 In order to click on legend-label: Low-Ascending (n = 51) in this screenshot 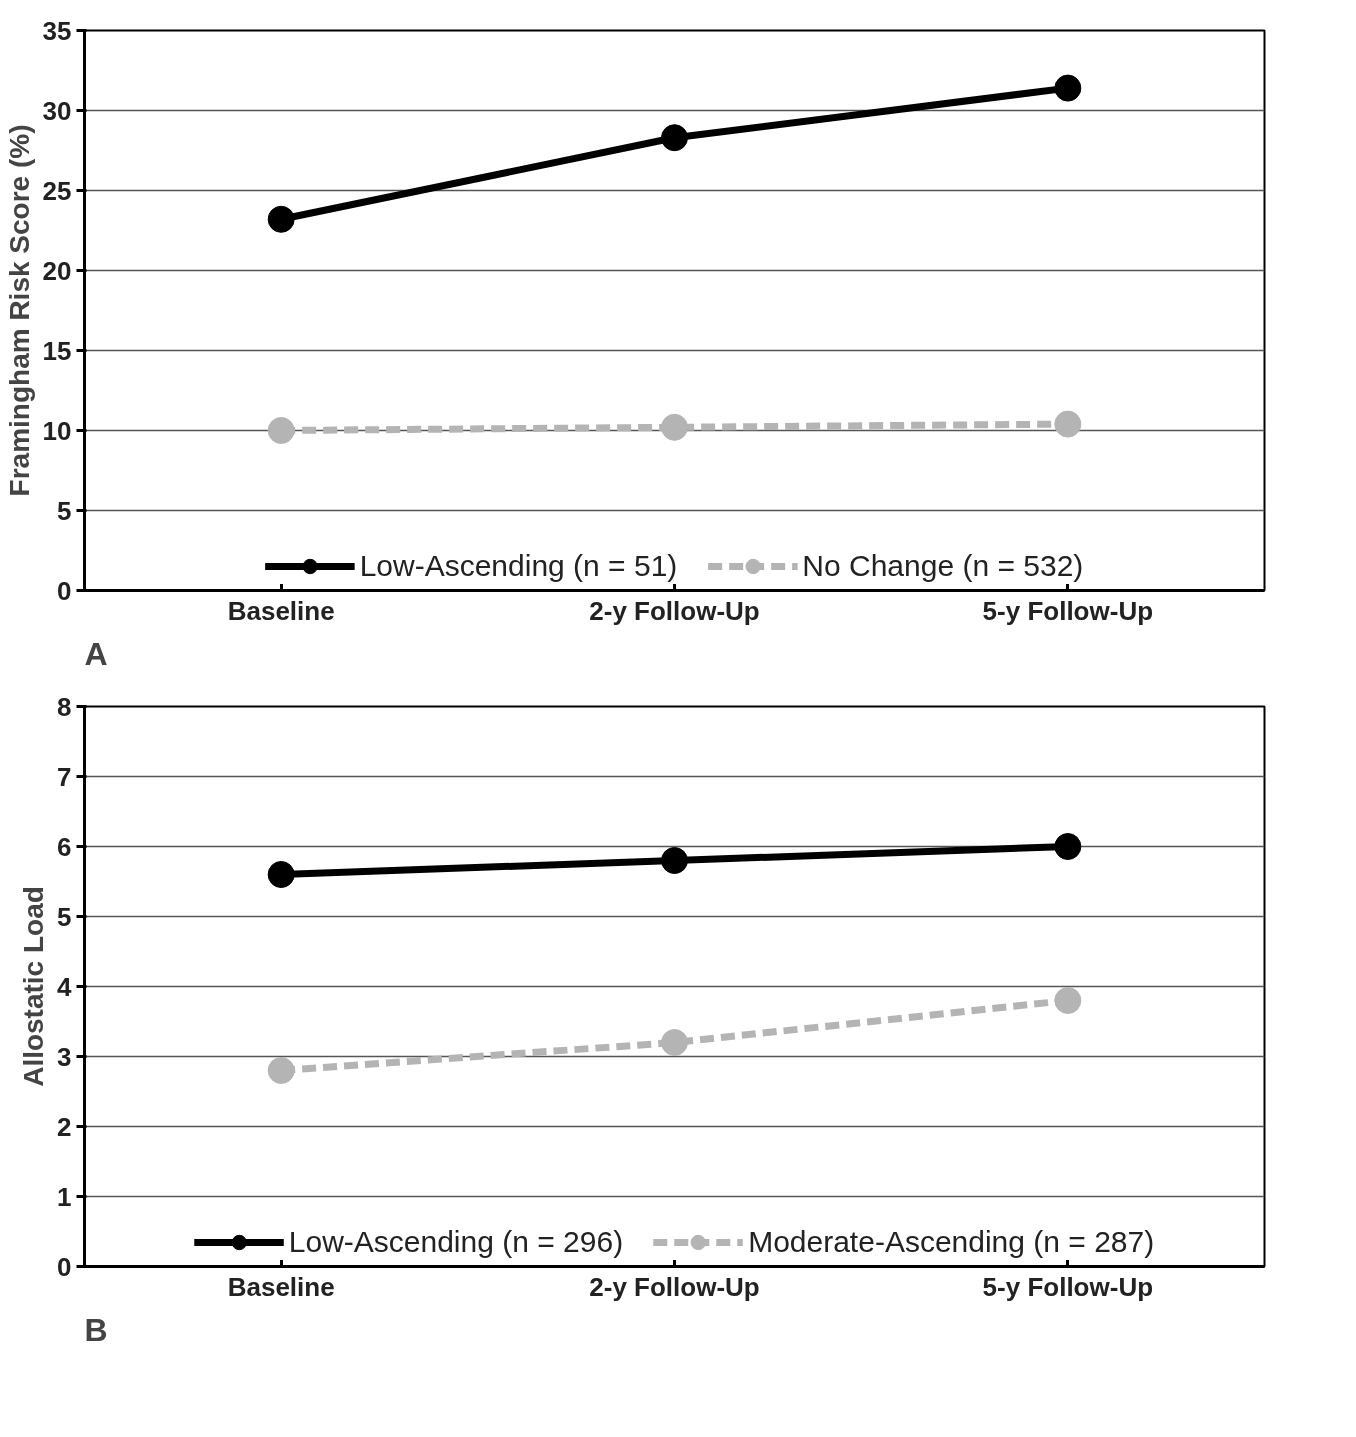, I will do `click(518, 566)`.